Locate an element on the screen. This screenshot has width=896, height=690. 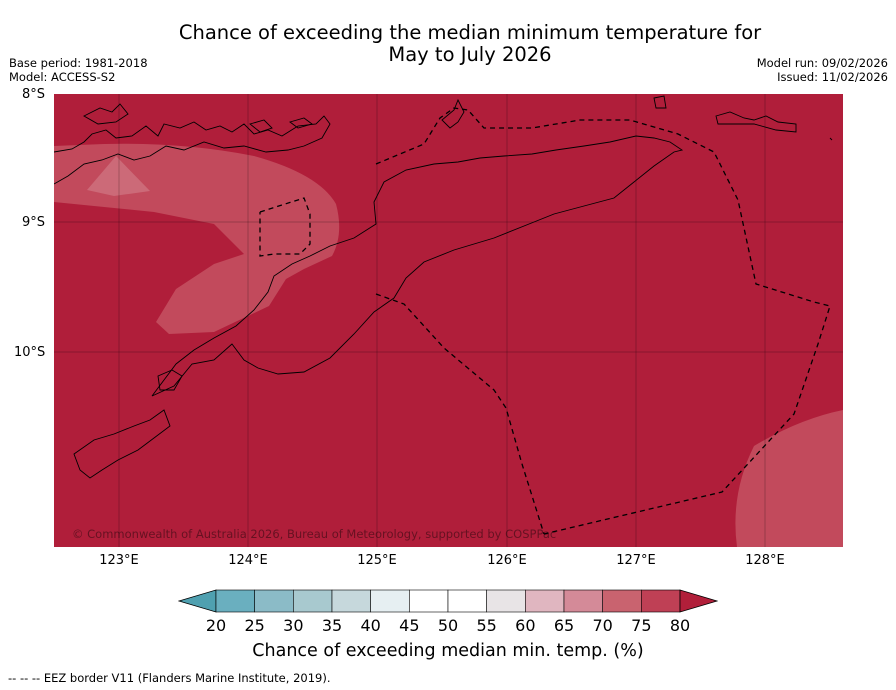
issued-text: Issued: 11/02/2026 is located at coordinates (832, 77).